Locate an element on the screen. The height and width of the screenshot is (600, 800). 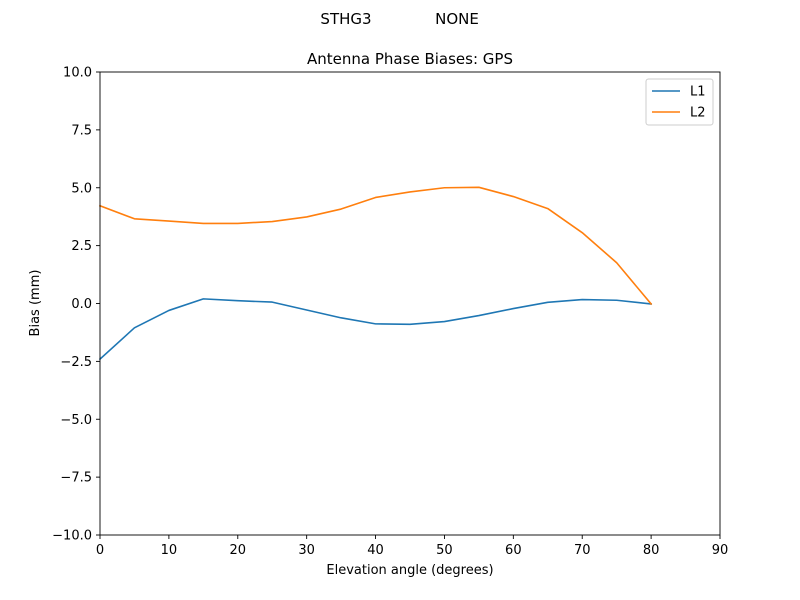
x-axis-label: Elevation angle (degrees) is located at coordinates (409, 570).